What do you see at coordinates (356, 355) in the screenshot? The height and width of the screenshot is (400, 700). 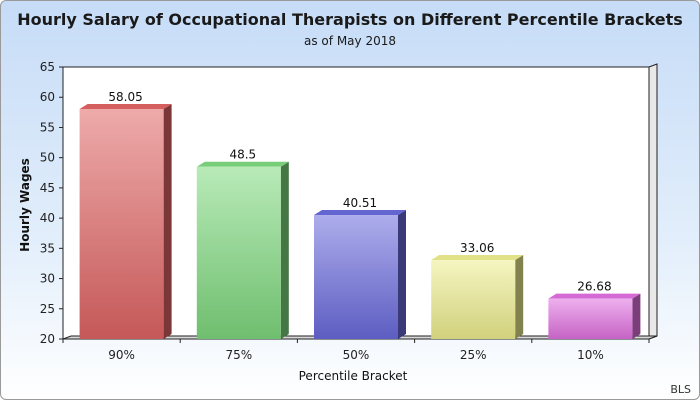 I see `x-tick-label: 50%` at bounding box center [356, 355].